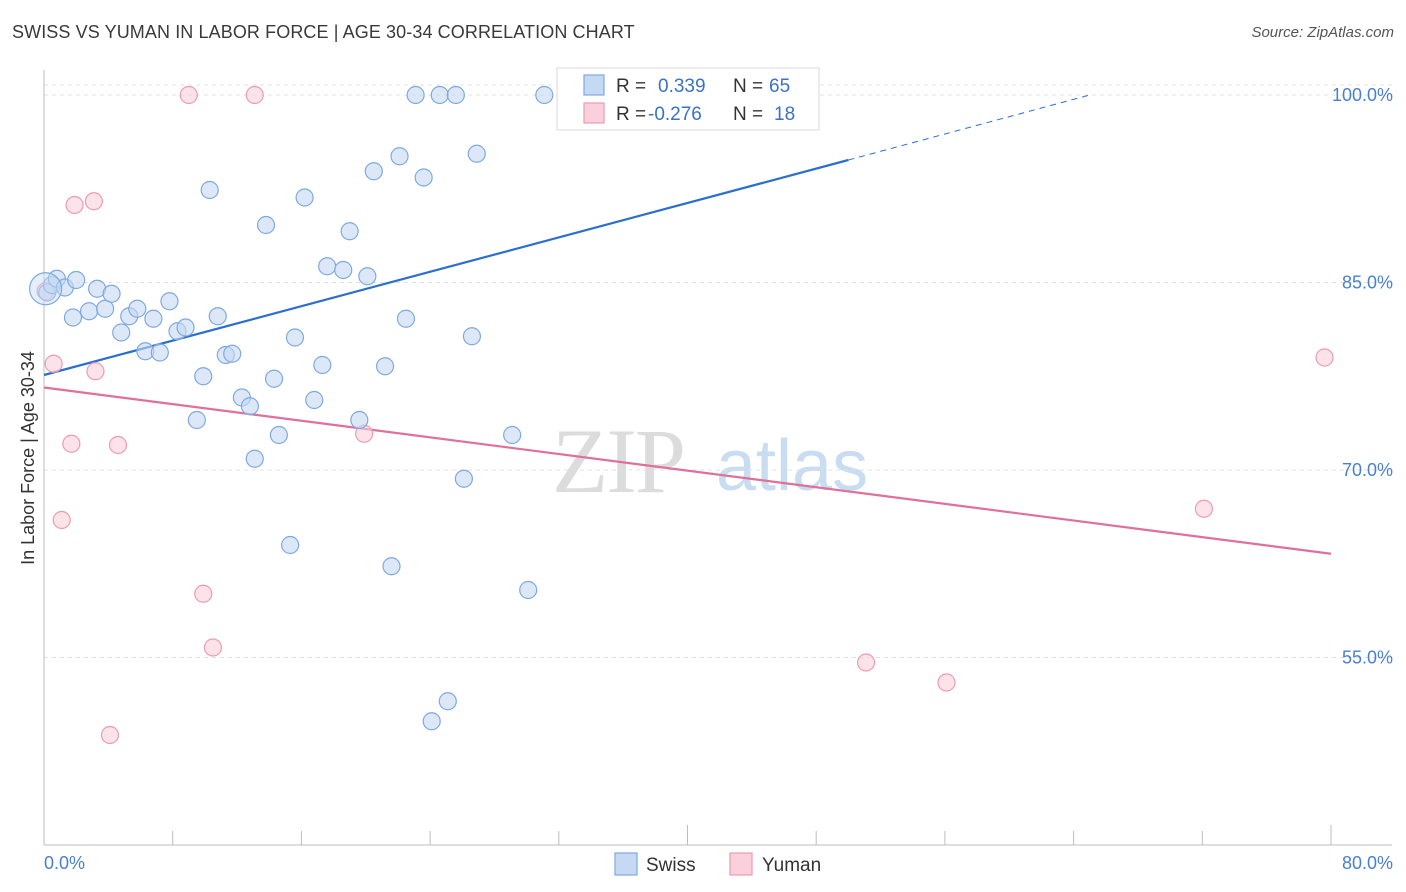 The image size is (1406, 892). Describe the element at coordinates (1322, 32) in the screenshot. I see `source-label: Source: ZipAtlas.com` at that location.